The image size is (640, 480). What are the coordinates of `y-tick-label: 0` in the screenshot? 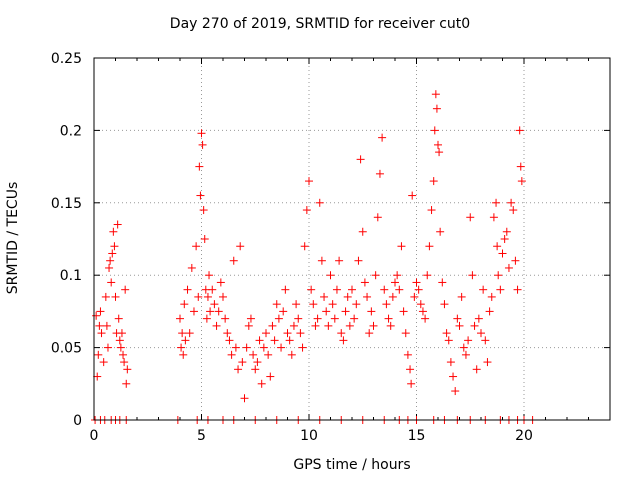 It's located at (77, 421).